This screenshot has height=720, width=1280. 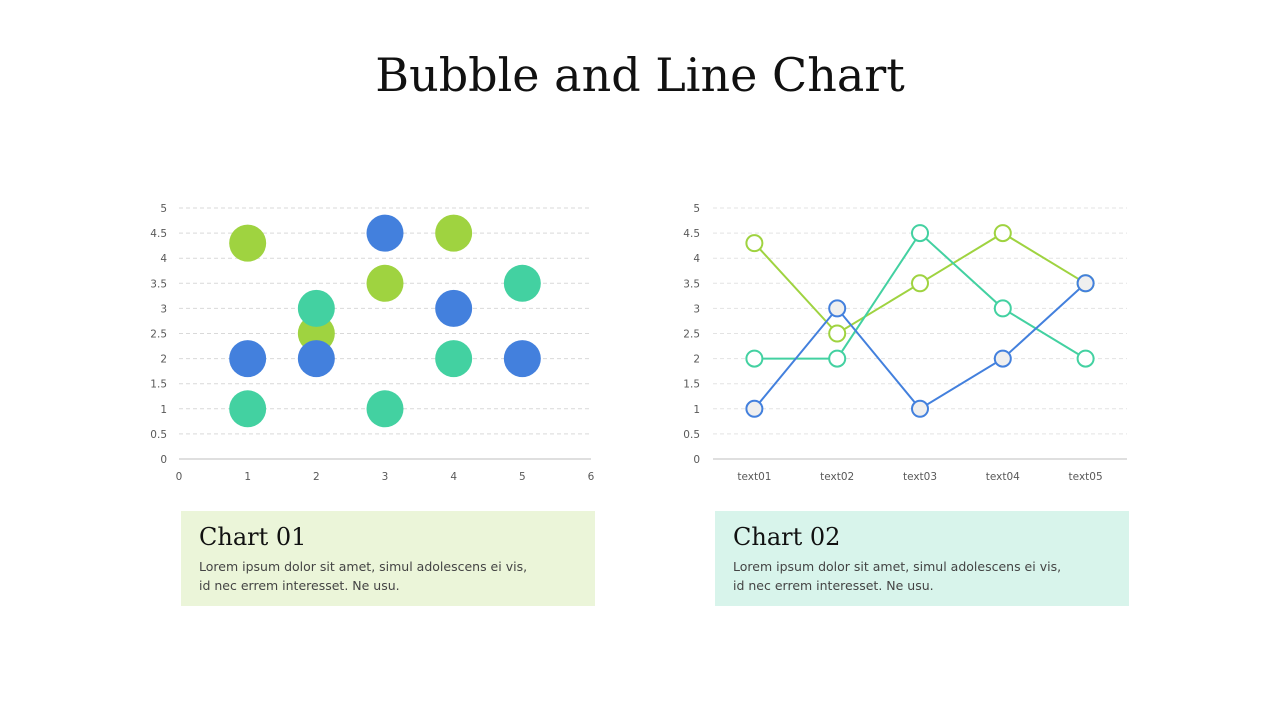 I want to click on x-tick-label: text04, so click(x=1003, y=477).